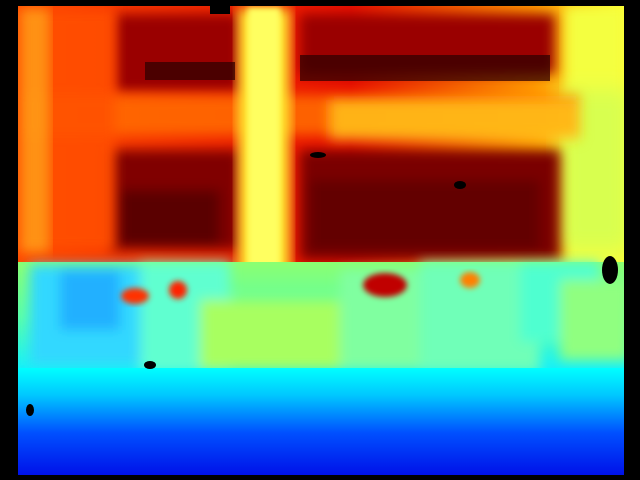 This screenshot has height=480, width=640. Describe the element at coordinates (300, 288) in the screenshot. I see `near-clutter-red` at that location.